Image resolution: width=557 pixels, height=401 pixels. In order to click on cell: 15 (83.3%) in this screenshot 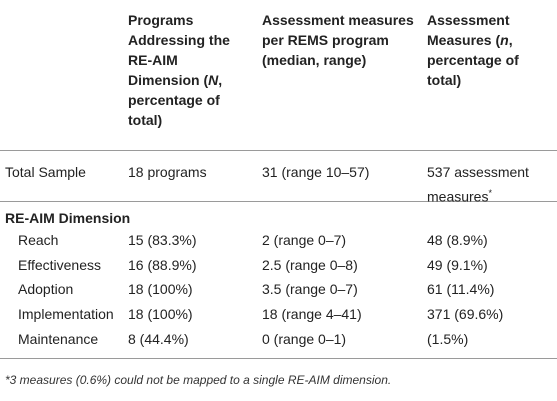, I will do `click(162, 240)`.